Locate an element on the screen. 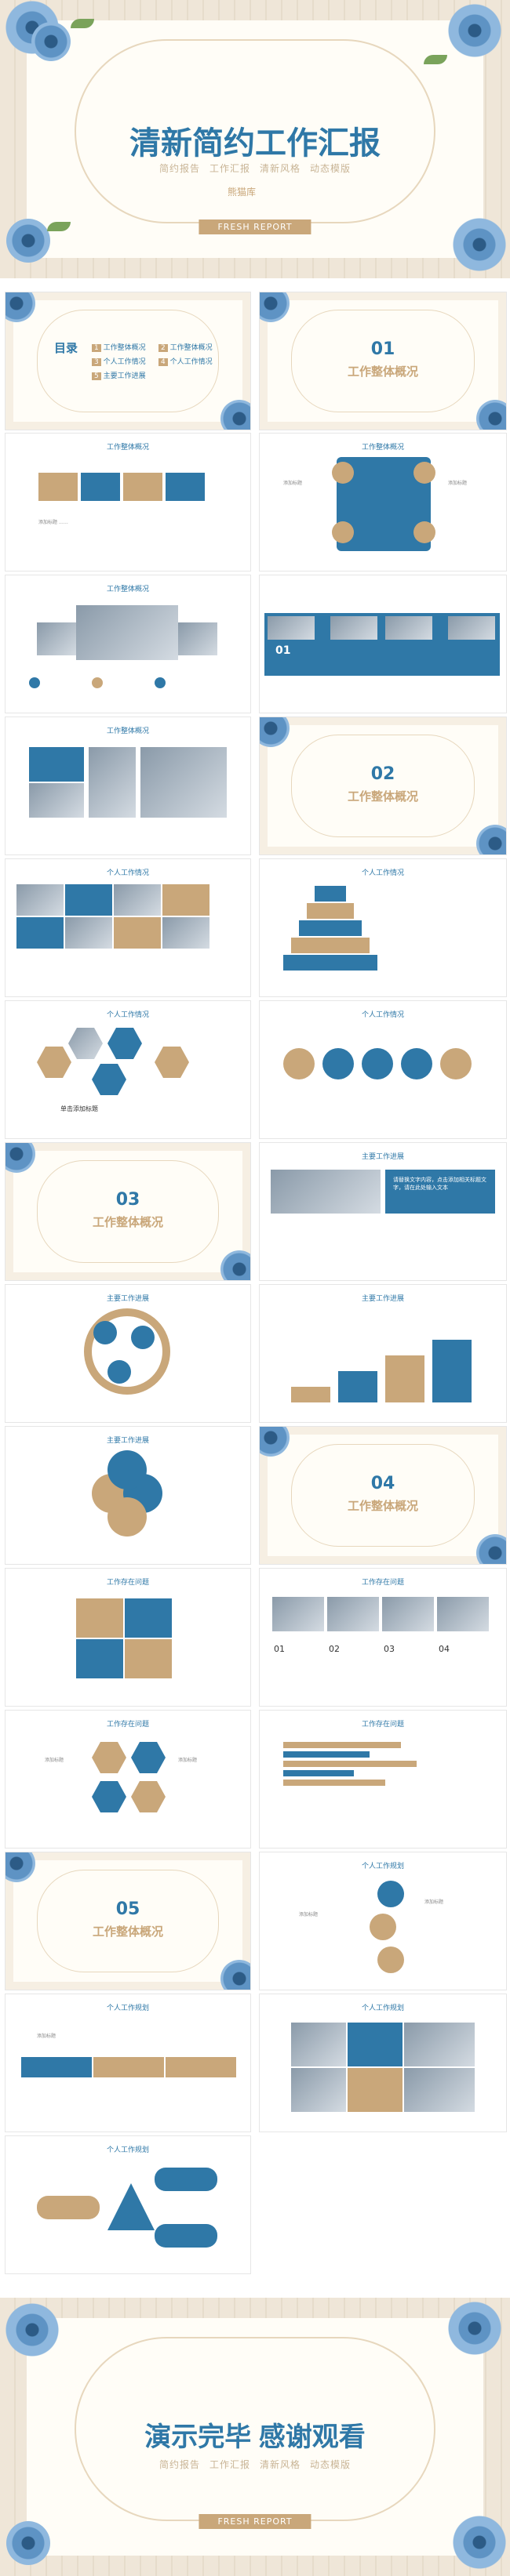 The width and height of the screenshot is (510, 2576). slide-steps: 01 is located at coordinates (383, 644).